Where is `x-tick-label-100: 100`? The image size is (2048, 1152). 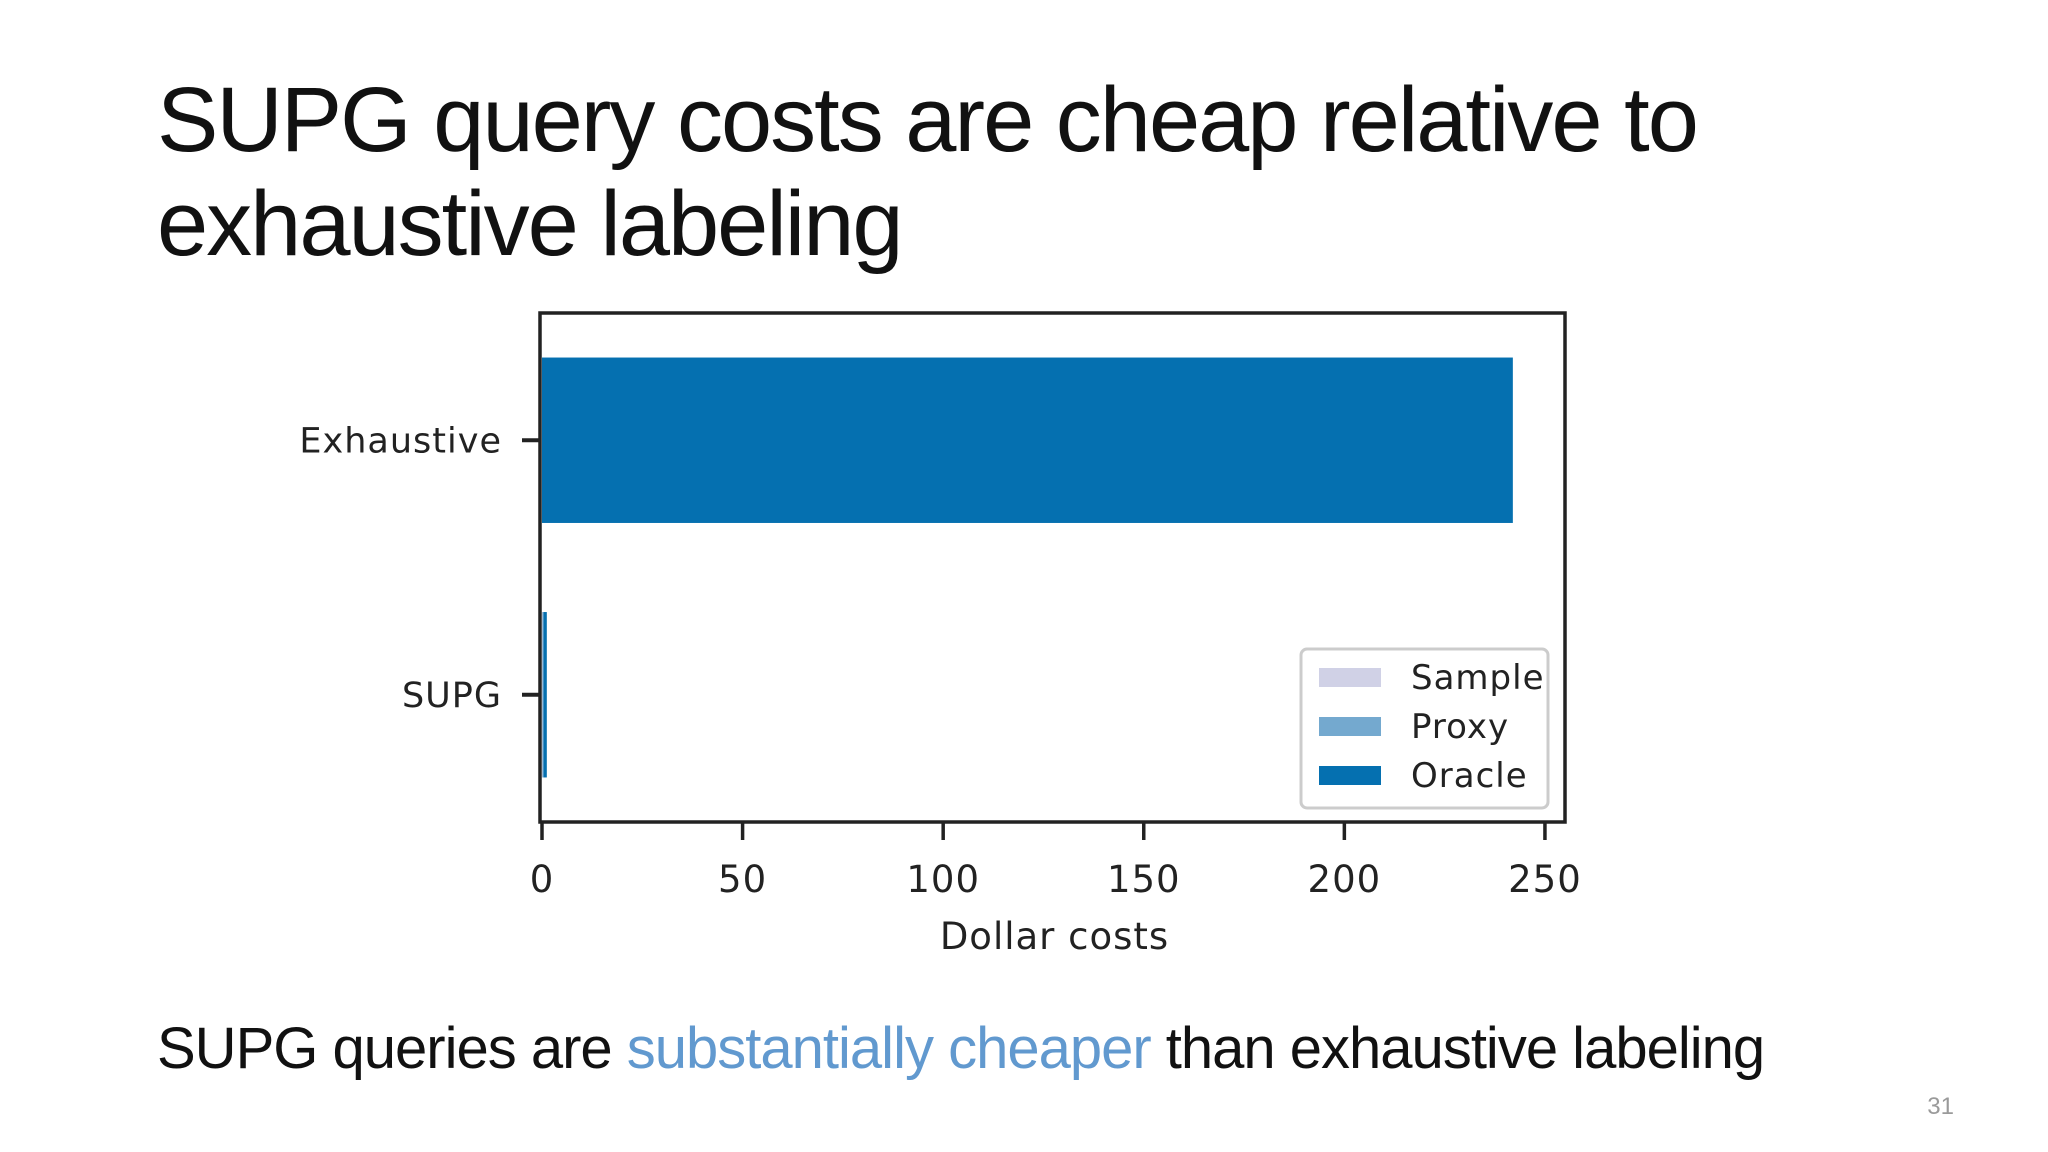 x-tick-label-100: 100 is located at coordinates (943, 879).